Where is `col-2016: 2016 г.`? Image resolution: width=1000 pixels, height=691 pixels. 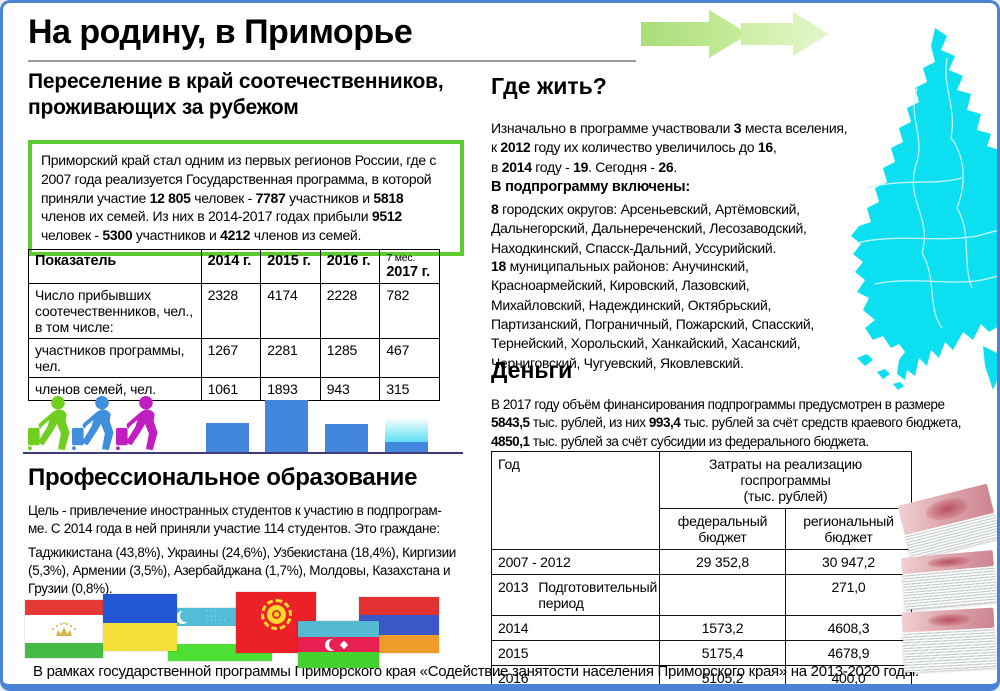 col-2016: 2016 г. is located at coordinates (350, 266).